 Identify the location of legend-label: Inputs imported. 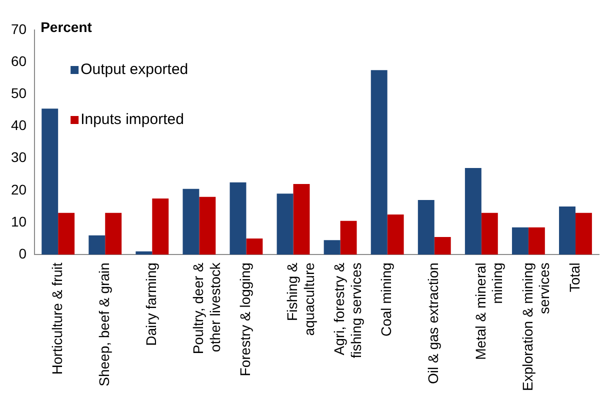
(132, 119).